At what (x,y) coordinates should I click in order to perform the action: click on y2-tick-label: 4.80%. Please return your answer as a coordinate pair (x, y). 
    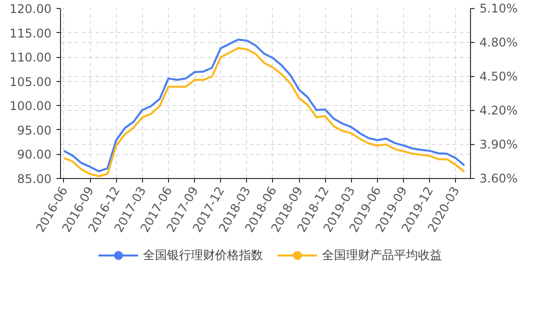
    Looking at the image, I should click on (499, 43).